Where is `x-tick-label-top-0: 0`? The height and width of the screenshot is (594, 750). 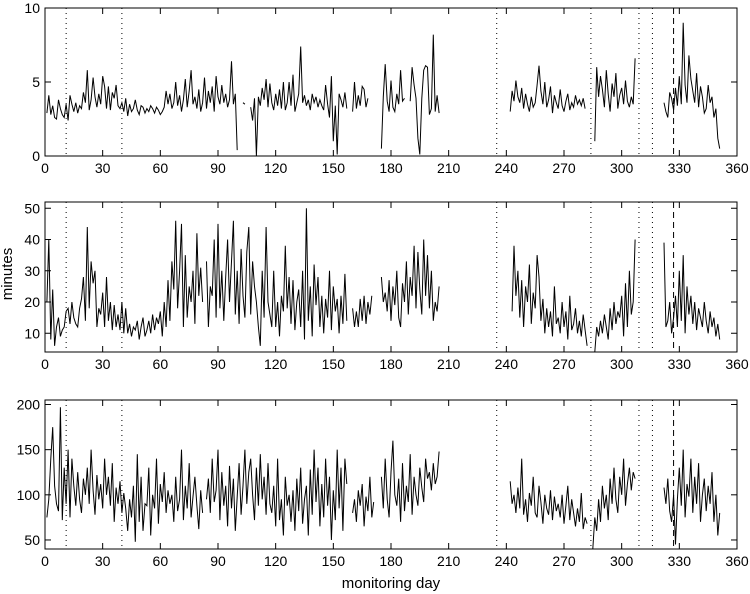 x-tick-label-top-0: 0 is located at coordinates (45, 168).